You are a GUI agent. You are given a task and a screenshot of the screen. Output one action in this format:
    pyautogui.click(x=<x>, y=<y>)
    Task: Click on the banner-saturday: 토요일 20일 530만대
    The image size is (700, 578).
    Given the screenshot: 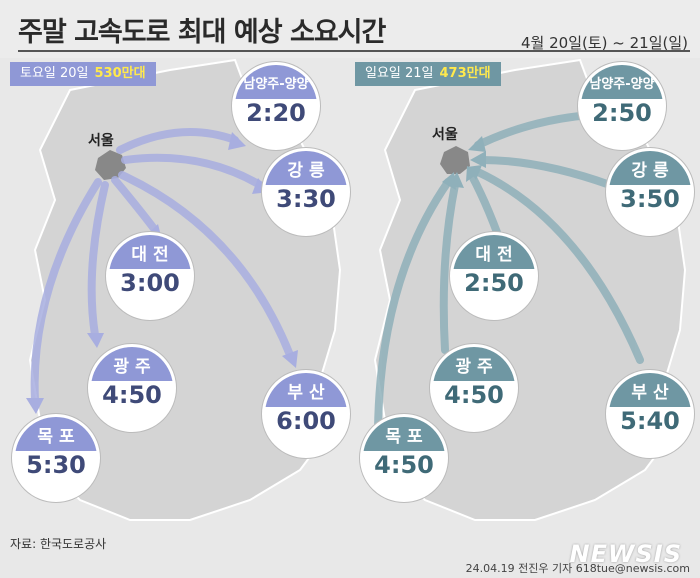 What is the action you would take?
    pyautogui.click(x=83, y=74)
    